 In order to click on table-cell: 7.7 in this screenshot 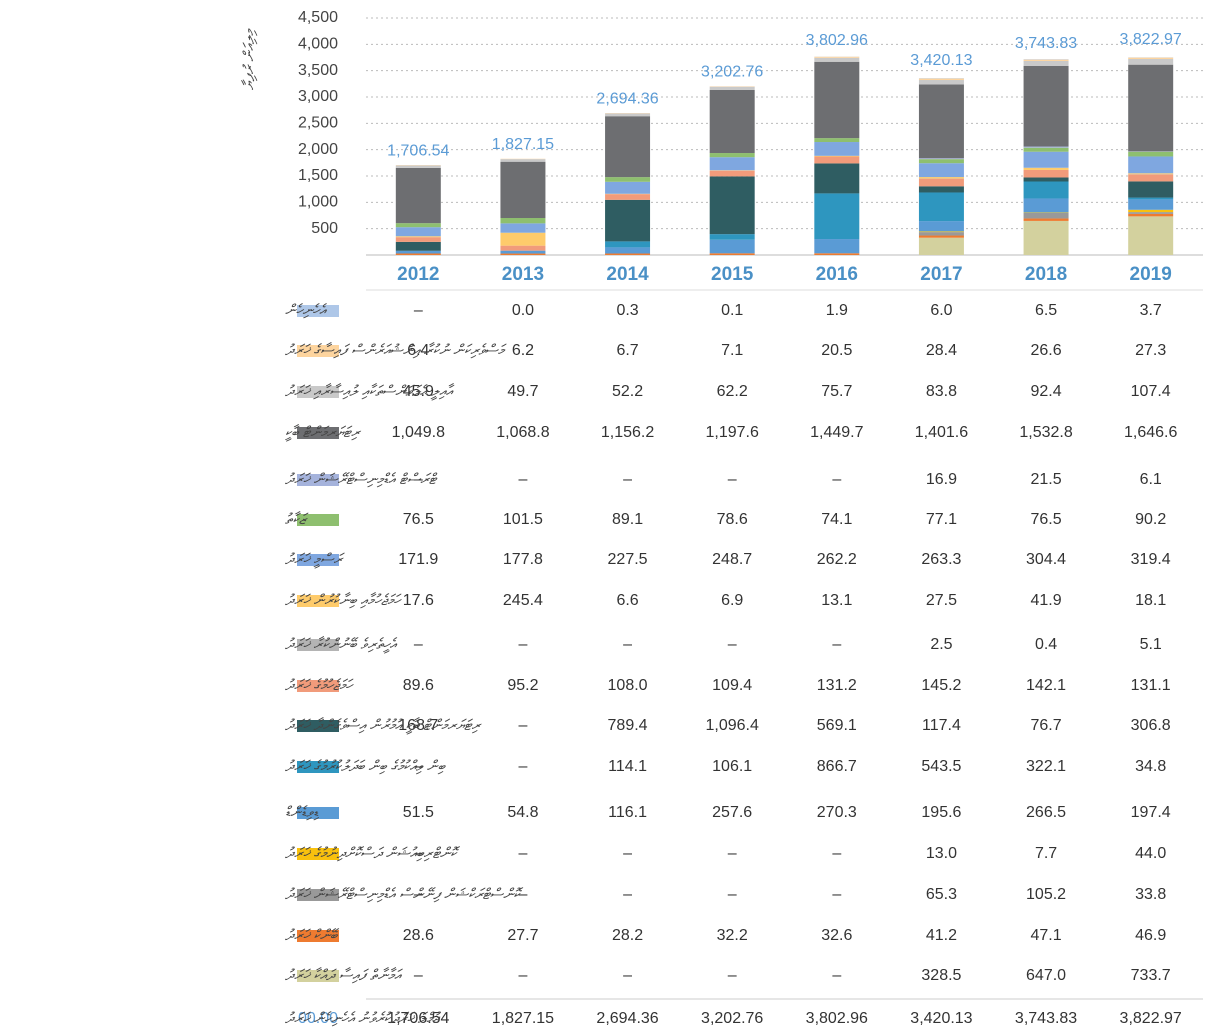, I will do `click(1046, 853)`.